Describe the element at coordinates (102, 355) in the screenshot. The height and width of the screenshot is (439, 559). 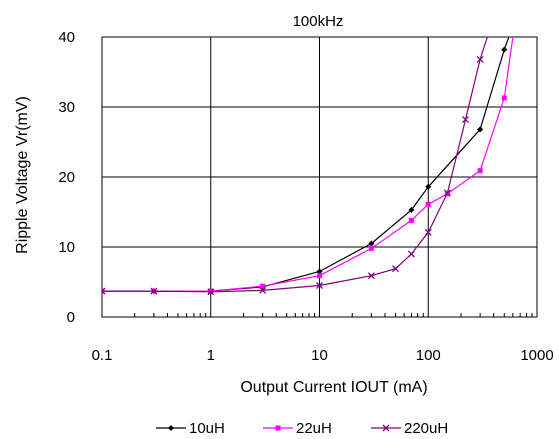
I see `x-tick-label: 0.1` at that location.